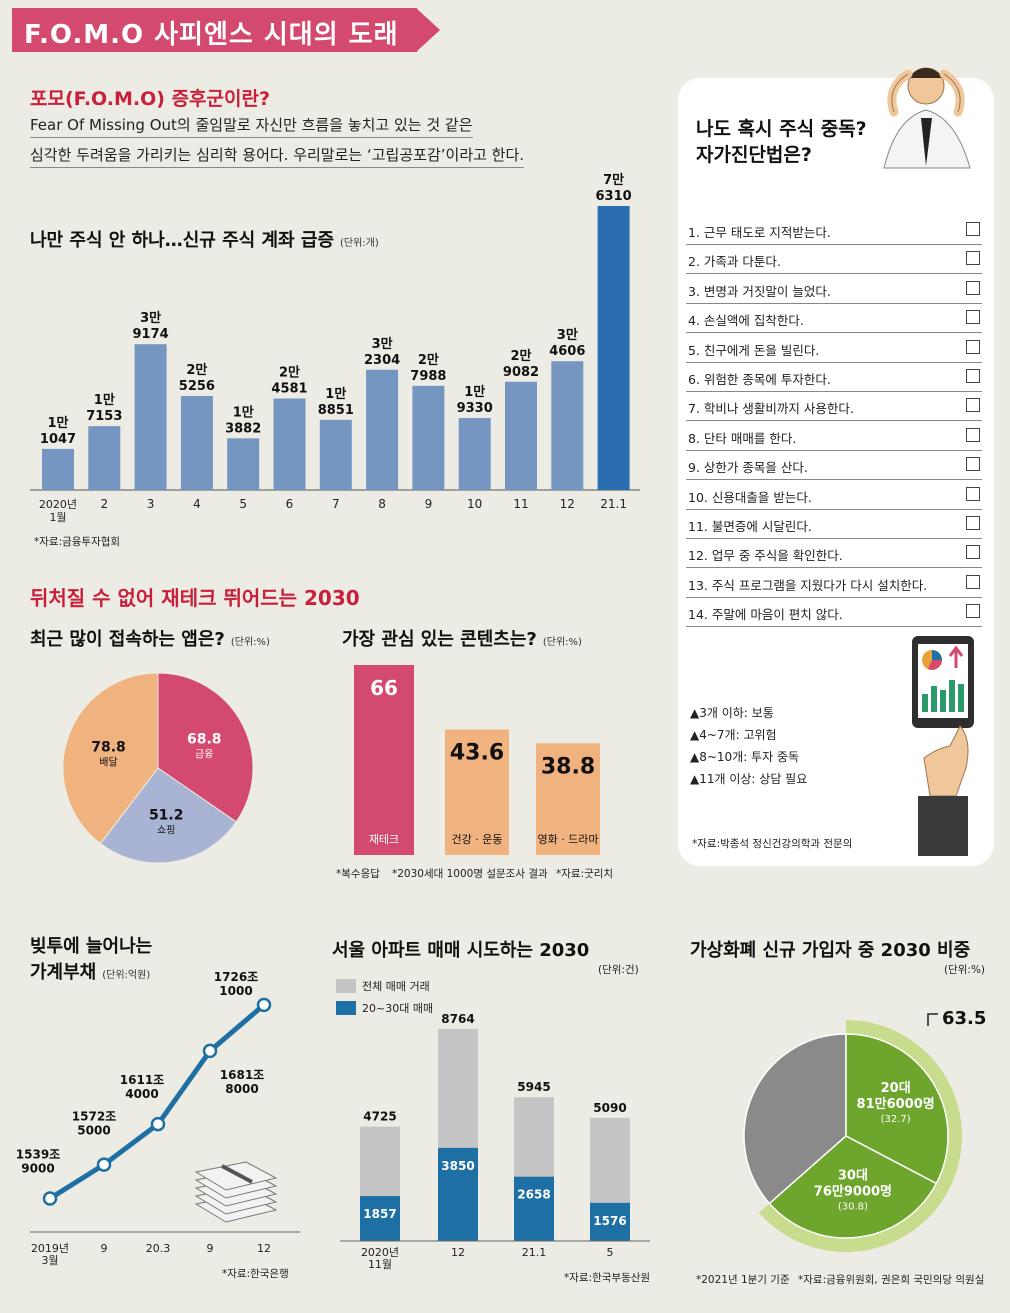 This screenshot has width=1010, height=1313. What do you see at coordinates (618, 970) in the screenshot?
I see `apartment-chart-unit: (단위:건)` at bounding box center [618, 970].